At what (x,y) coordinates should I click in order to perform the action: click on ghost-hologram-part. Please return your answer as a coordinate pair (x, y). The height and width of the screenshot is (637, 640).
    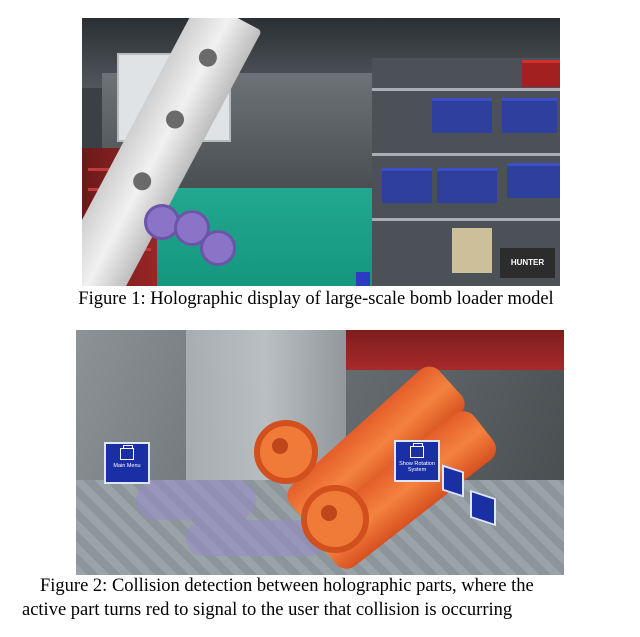
    Looking at the image, I should click on (196, 500).